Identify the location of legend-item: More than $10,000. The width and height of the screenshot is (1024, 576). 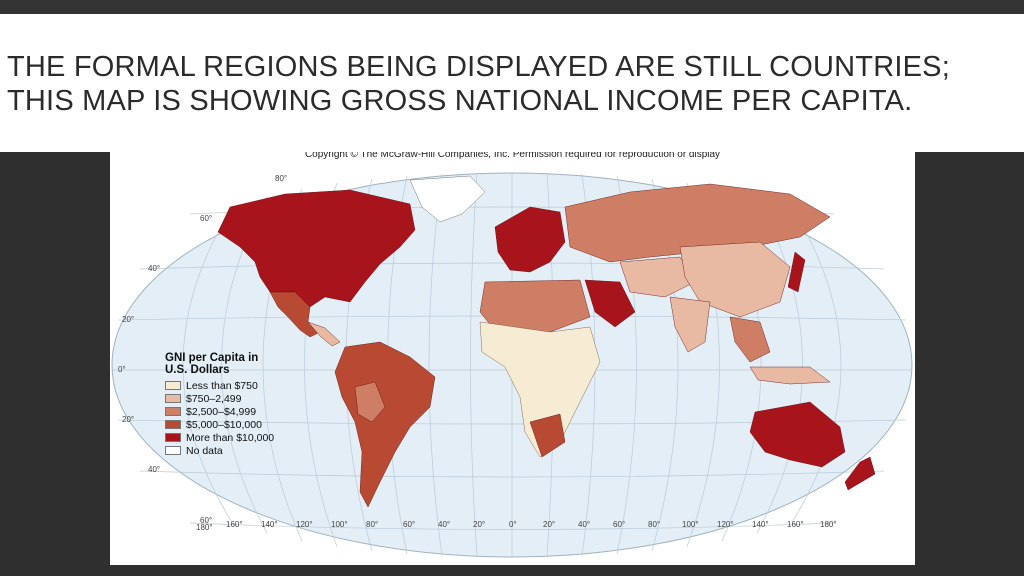
(235, 437).